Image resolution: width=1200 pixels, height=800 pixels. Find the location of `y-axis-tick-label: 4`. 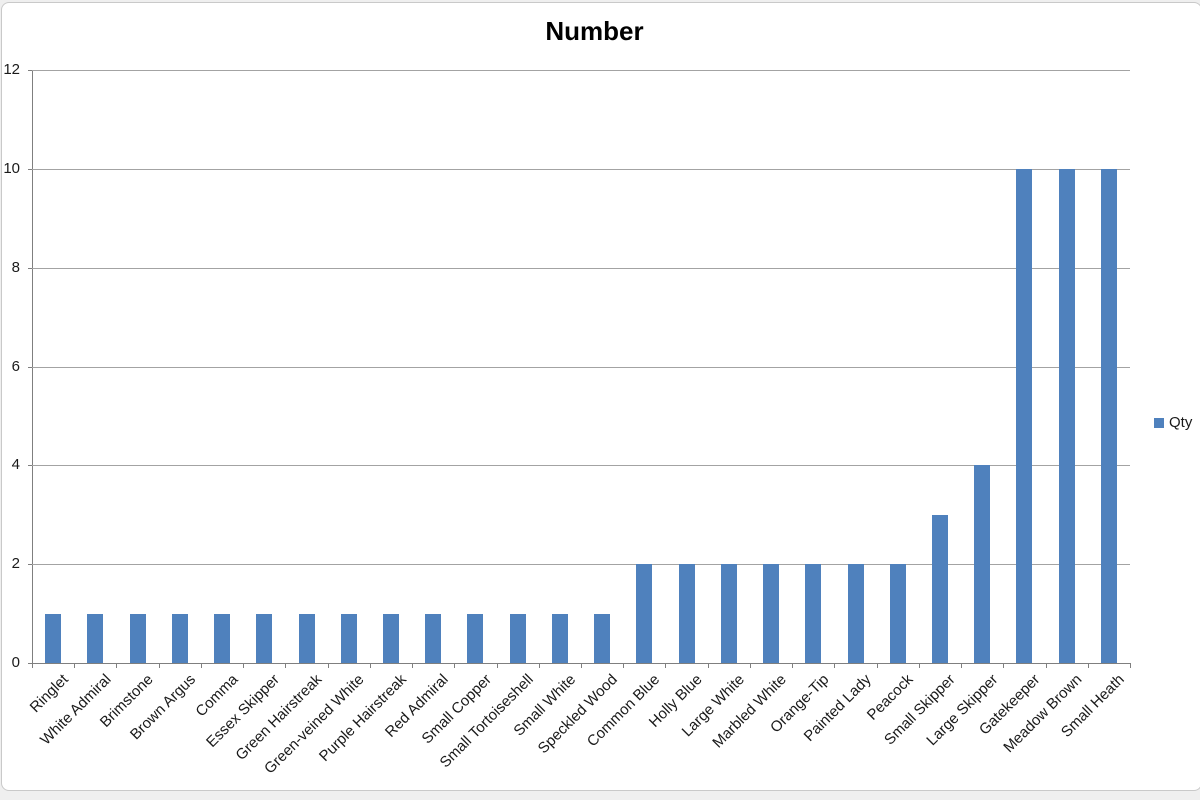

y-axis-tick-label: 4 is located at coordinates (15, 465).